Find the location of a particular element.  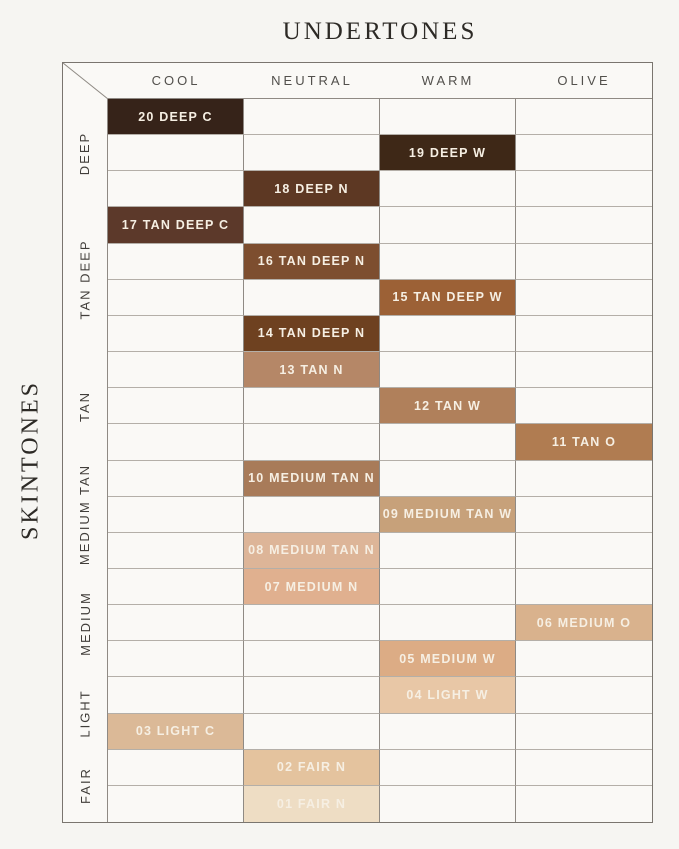

shade-swatch-01-fair-n: 01 FAIR N is located at coordinates (312, 803).